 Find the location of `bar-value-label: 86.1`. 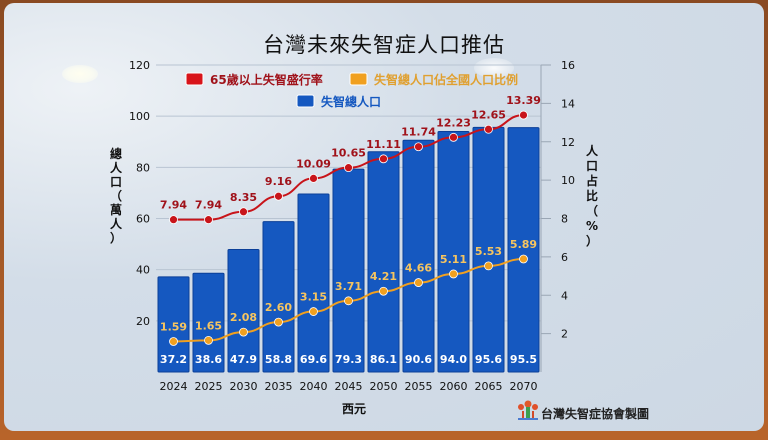

bar-value-label: 86.1 is located at coordinates (383, 359).